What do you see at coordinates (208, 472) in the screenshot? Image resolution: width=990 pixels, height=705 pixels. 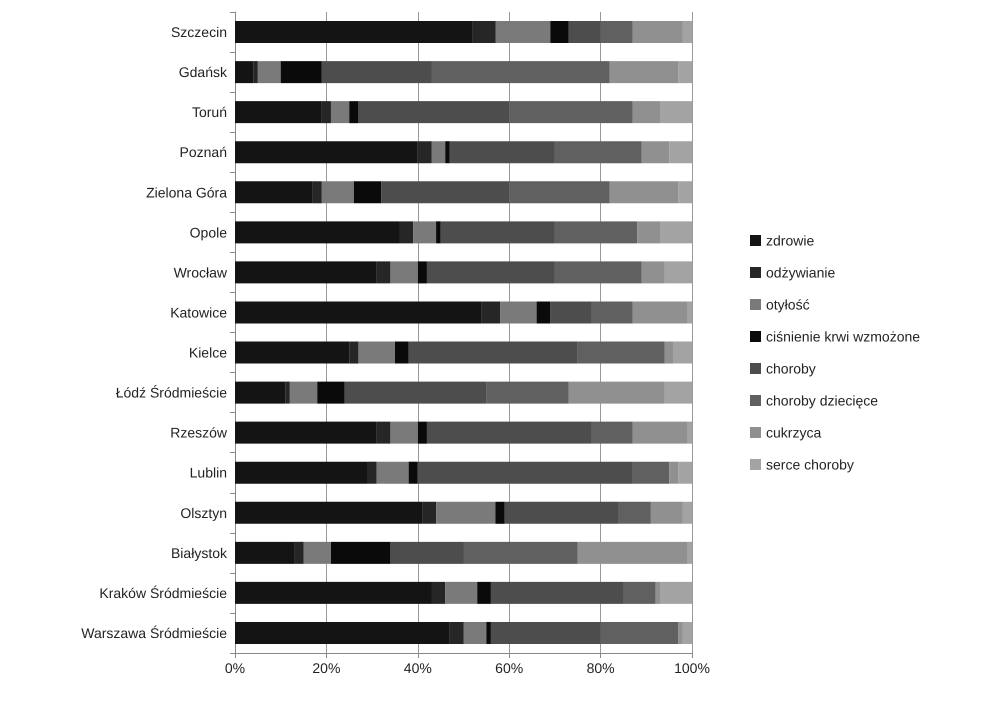 I see `y-tick-label: Lublin` at bounding box center [208, 472].